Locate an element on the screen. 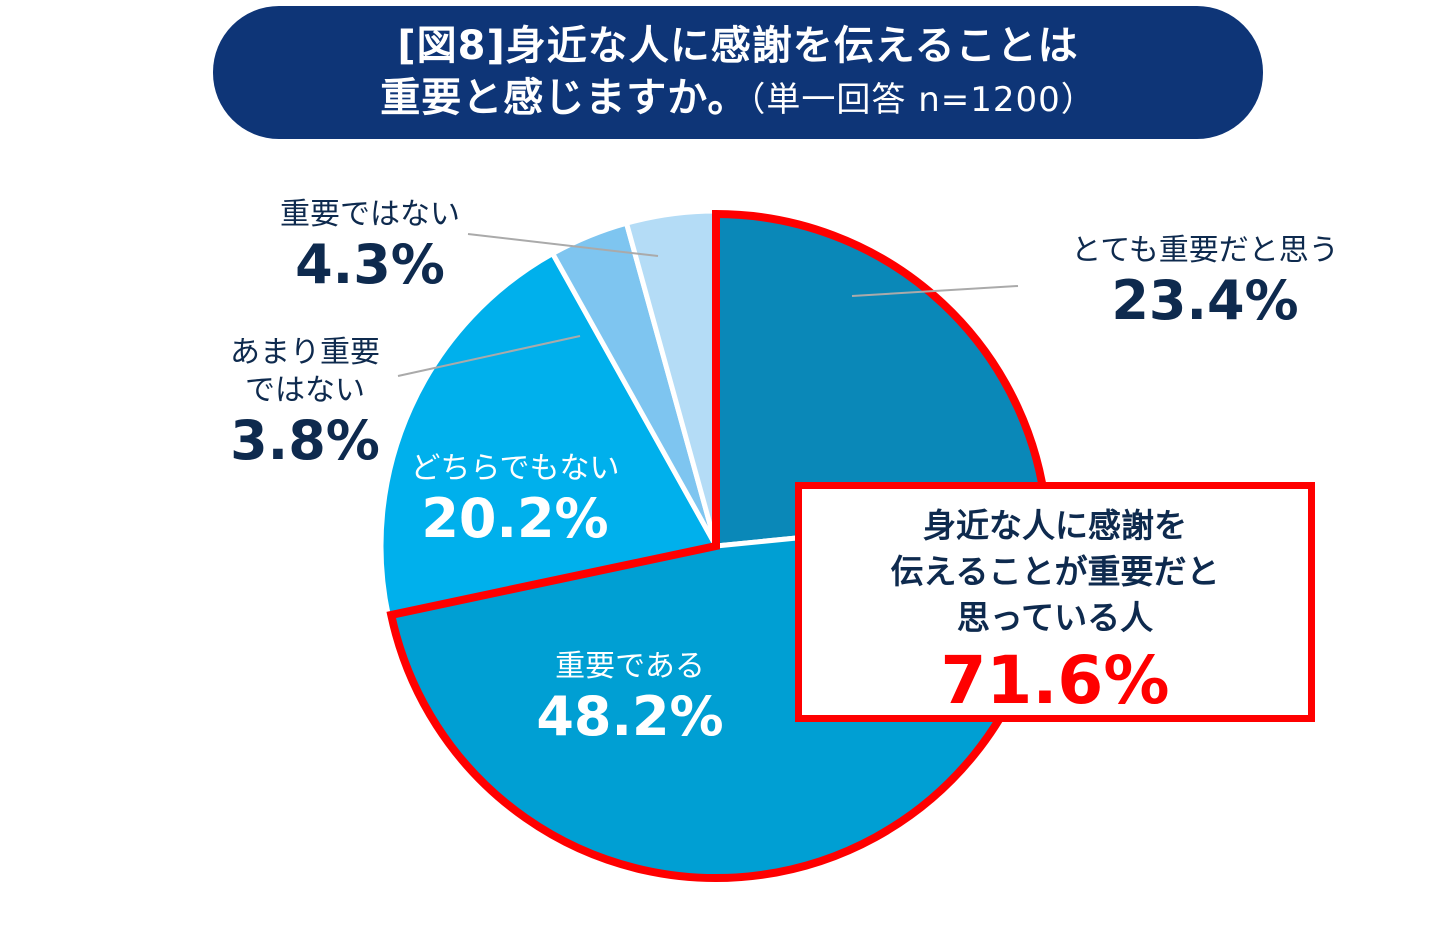  label-neither-pct: 20.2% is located at coordinates (515, 518).